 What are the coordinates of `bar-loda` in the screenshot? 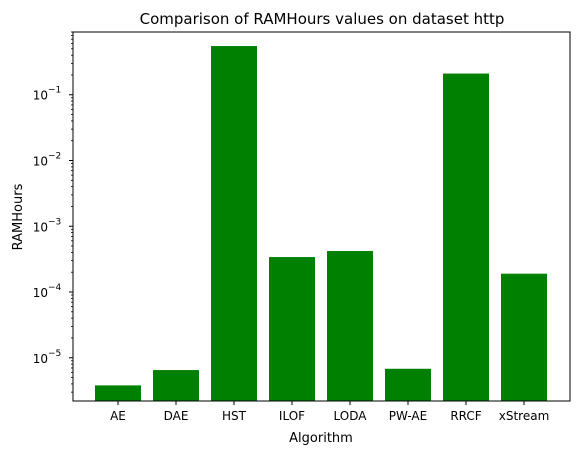 It's located at (350, 326).